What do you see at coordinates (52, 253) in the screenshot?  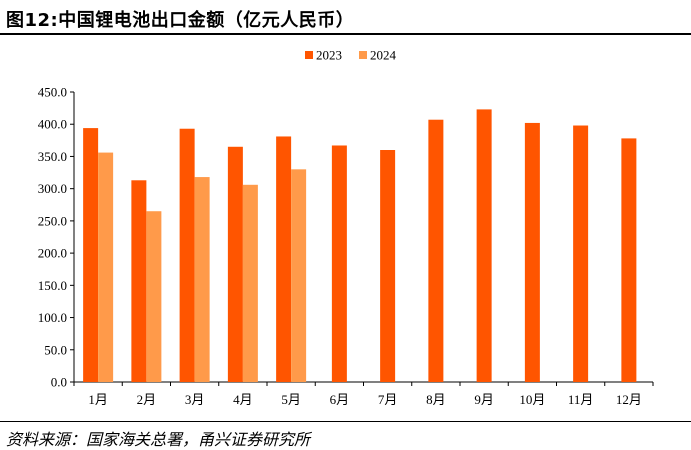 I see `y-tick-label: 200.0` at bounding box center [52, 253].